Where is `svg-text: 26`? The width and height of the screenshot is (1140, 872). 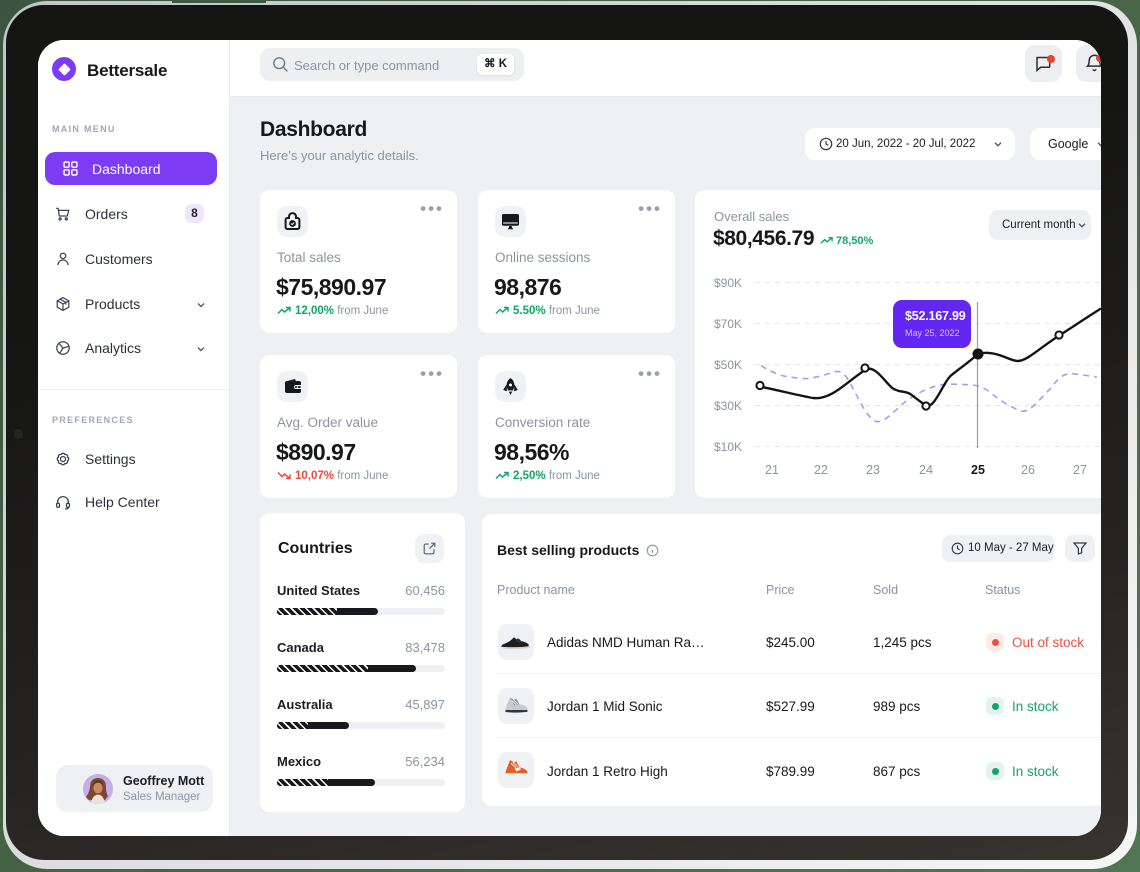 svg-text: 26 is located at coordinates (1028, 470).